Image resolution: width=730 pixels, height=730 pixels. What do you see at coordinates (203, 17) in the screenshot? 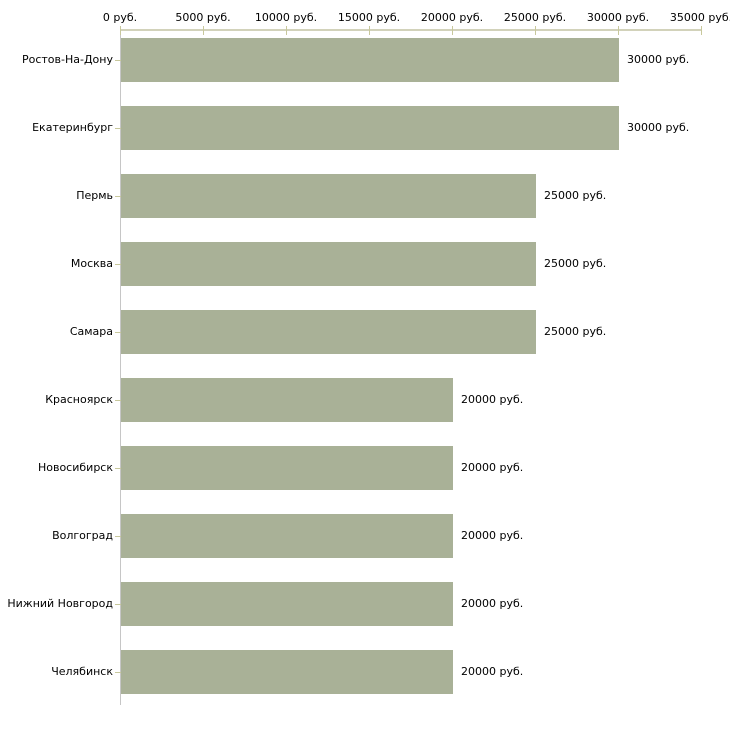
I see `x-tick-label: 5000 руб.` at bounding box center [203, 17].